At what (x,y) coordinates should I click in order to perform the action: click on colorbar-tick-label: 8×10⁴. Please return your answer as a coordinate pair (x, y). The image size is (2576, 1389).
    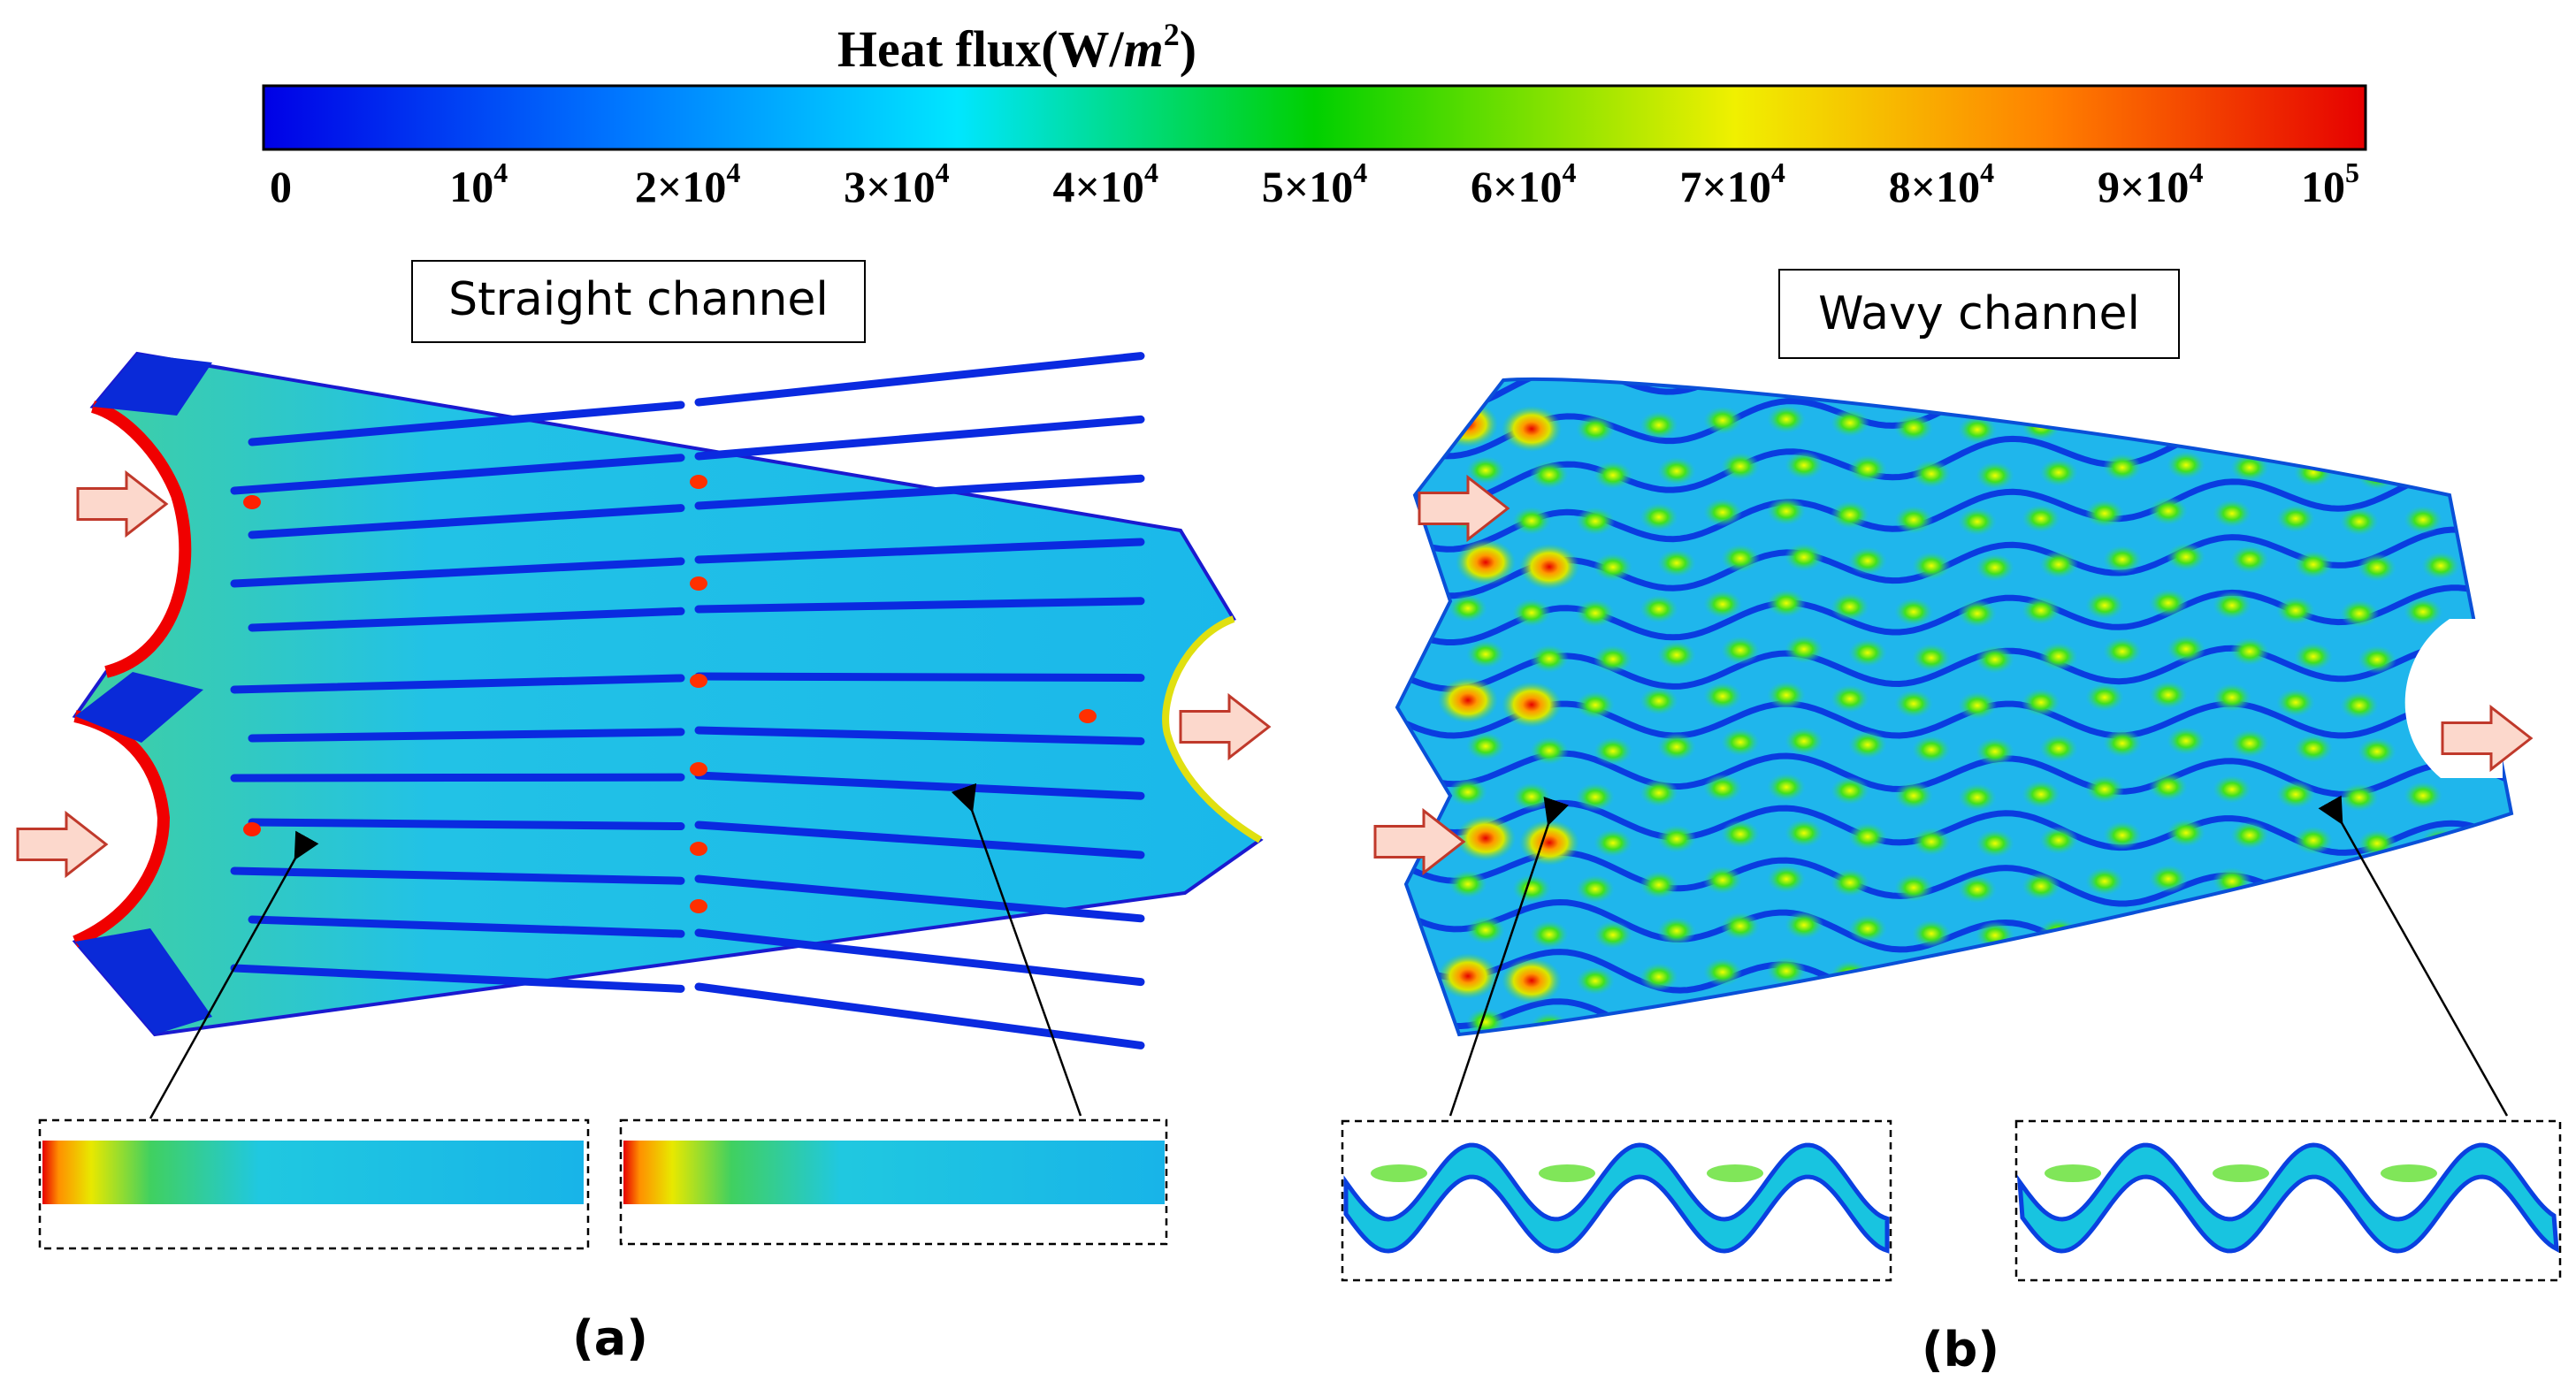
    Looking at the image, I should click on (1942, 183).